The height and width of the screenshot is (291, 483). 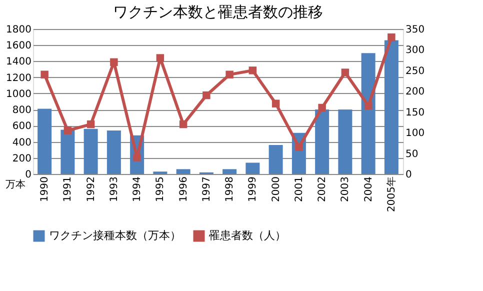 What do you see at coordinates (230, 189) in the screenshot?
I see `x-tick-label: 1998` at bounding box center [230, 189].